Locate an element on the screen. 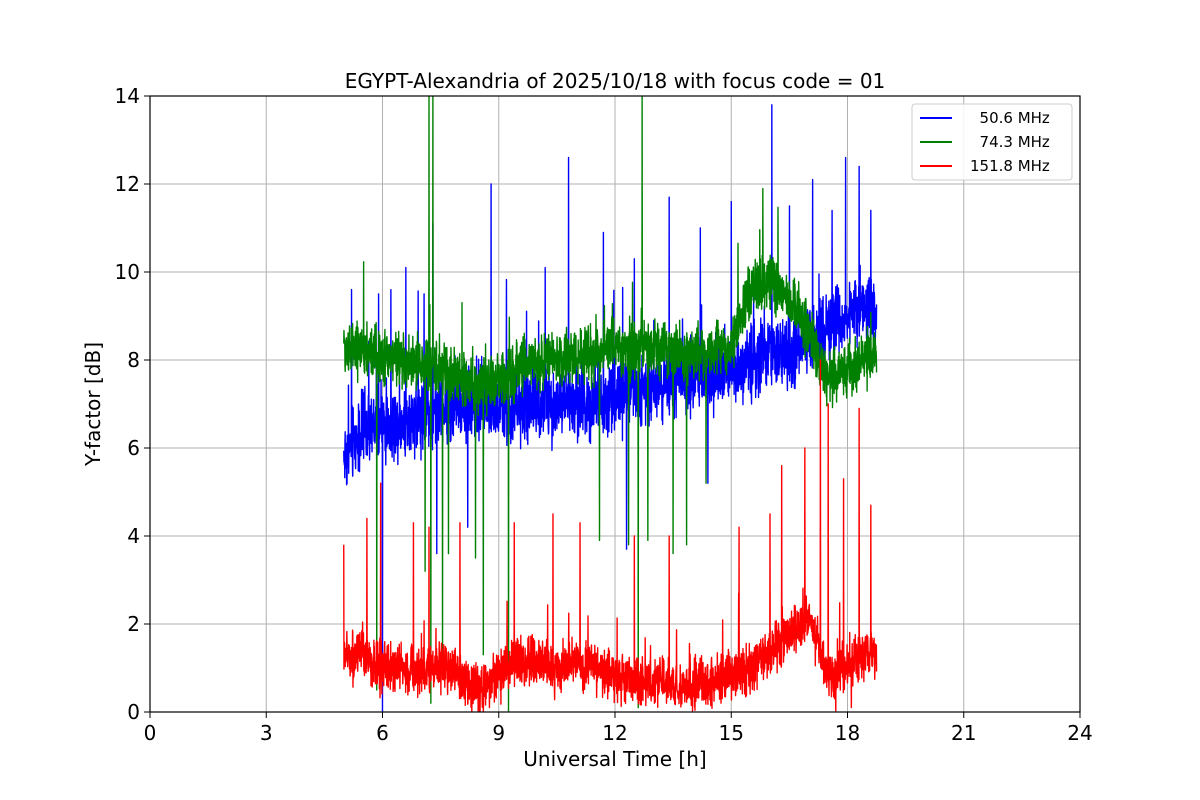 The width and height of the screenshot is (1200, 800). x-tick-label: 15 is located at coordinates (731, 733).